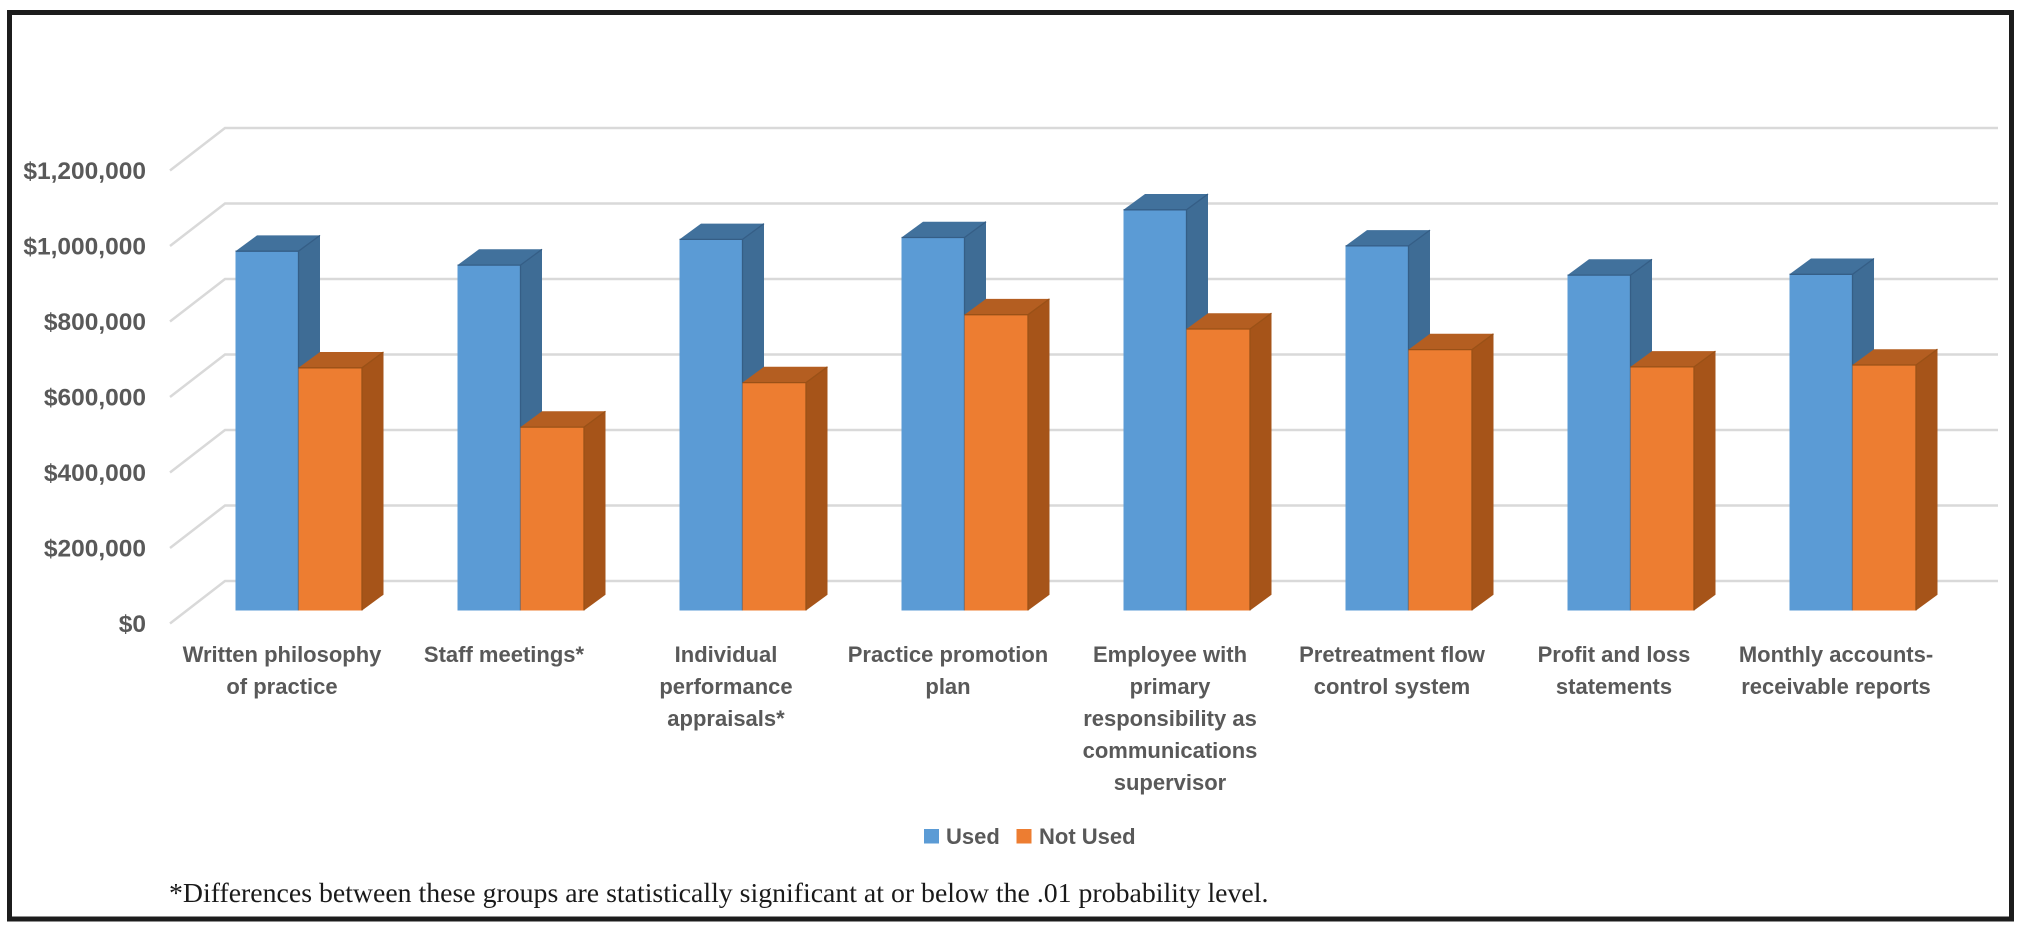 This screenshot has height=926, width=2019. Describe the element at coordinates (95, 398) in the screenshot. I see `svg-text: $600,000` at that location.